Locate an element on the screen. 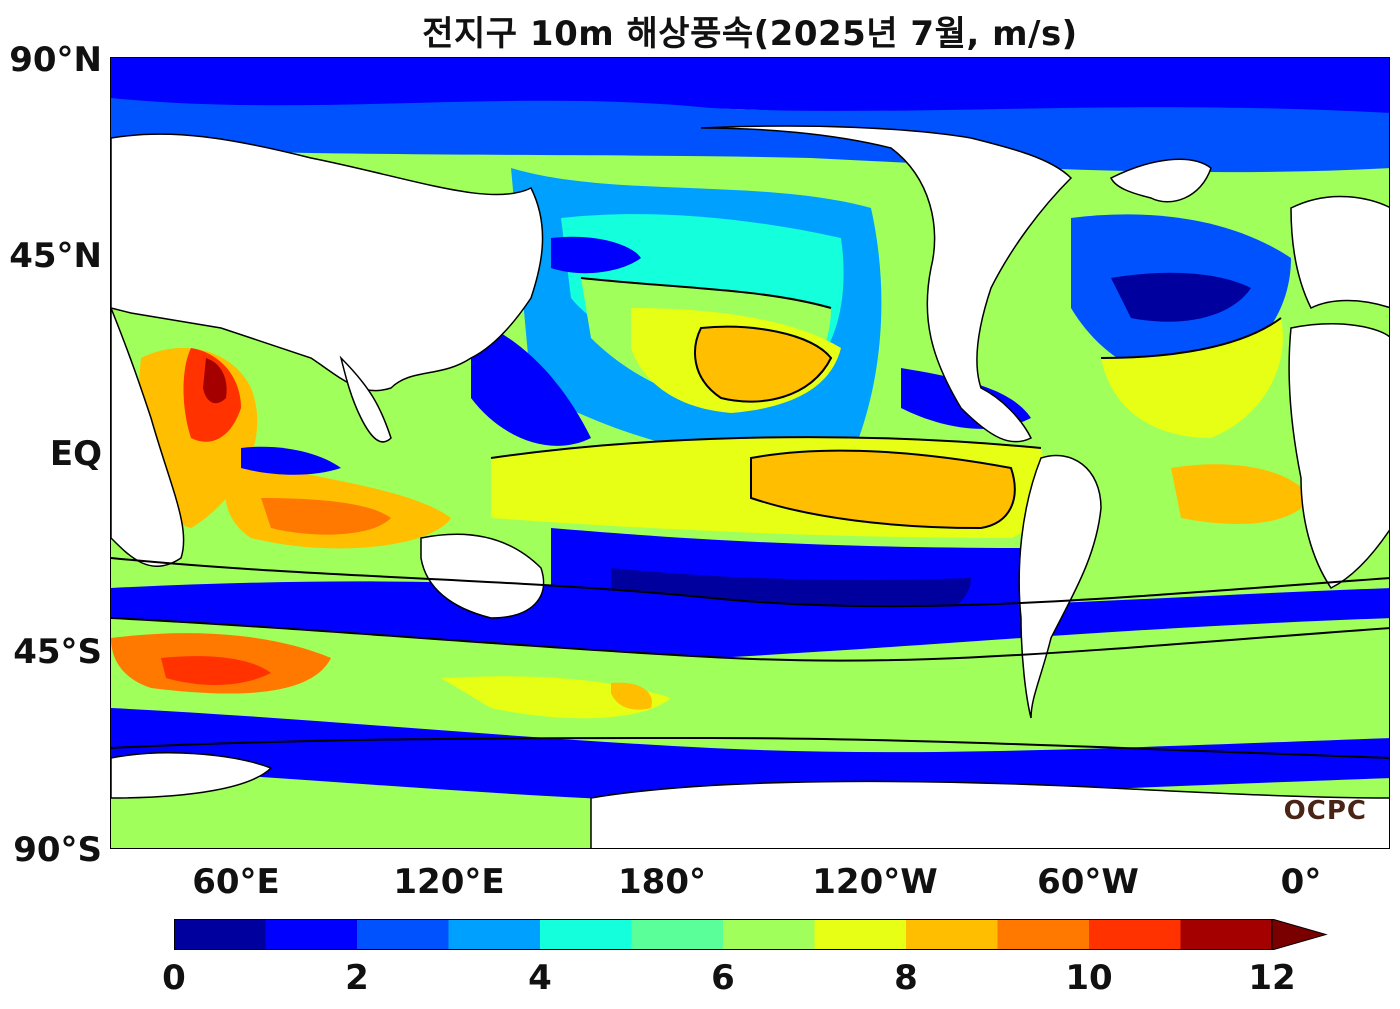  southern-ocean-westerlies is located at coordinates (750, 688).